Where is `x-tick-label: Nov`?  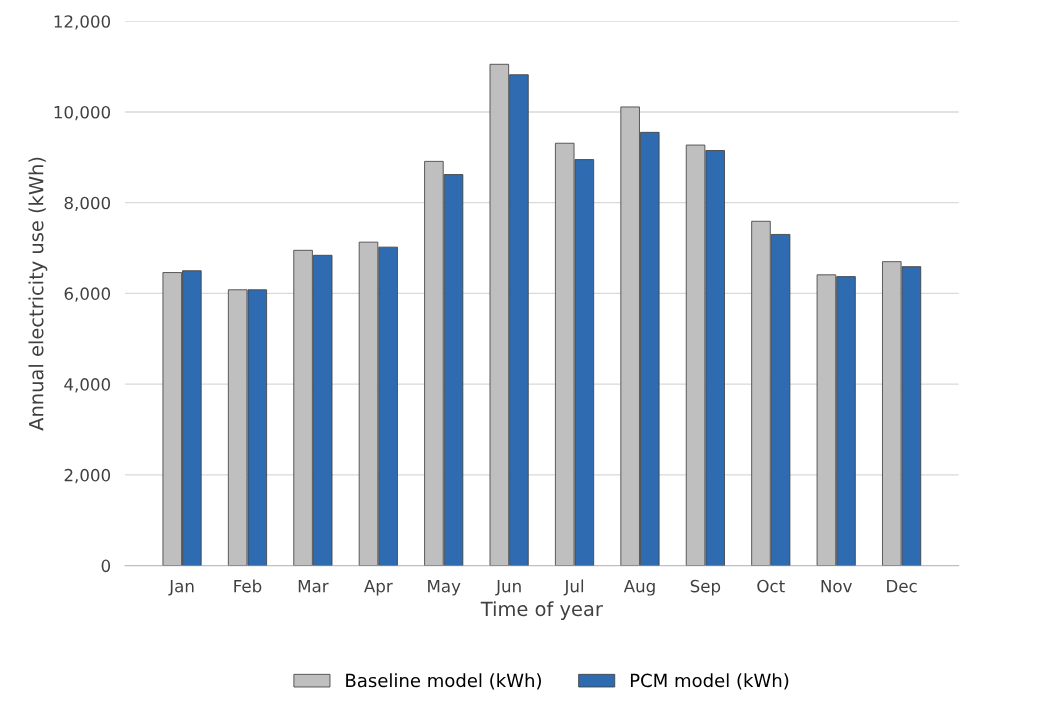
x-tick-label: Nov is located at coordinates (836, 586).